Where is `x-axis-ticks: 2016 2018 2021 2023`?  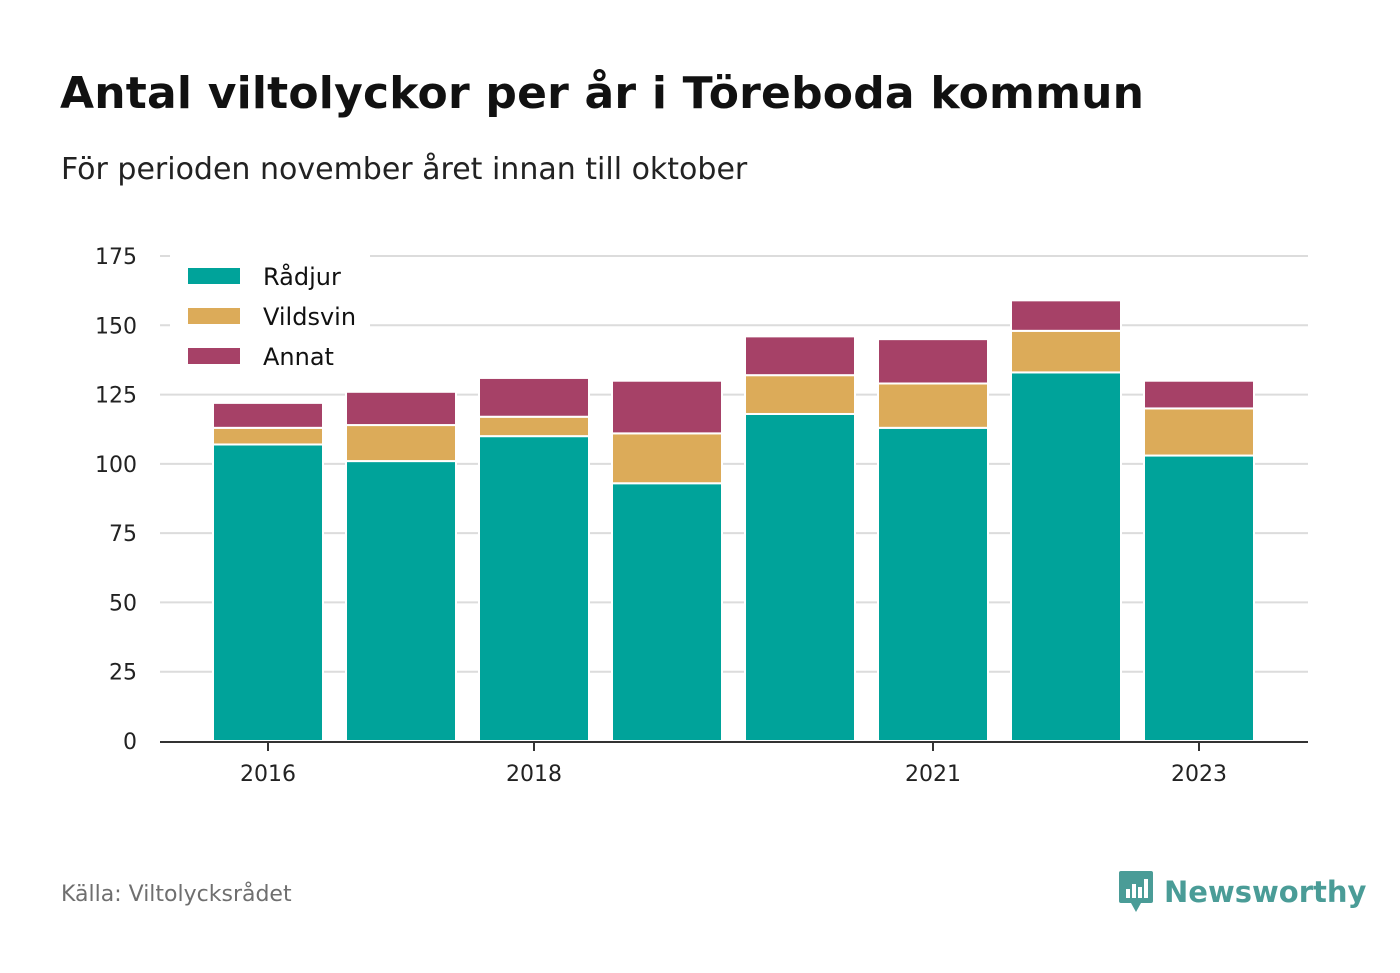
x-axis-ticks: 2016 2018 2021 2023 is located at coordinates (733, 764).